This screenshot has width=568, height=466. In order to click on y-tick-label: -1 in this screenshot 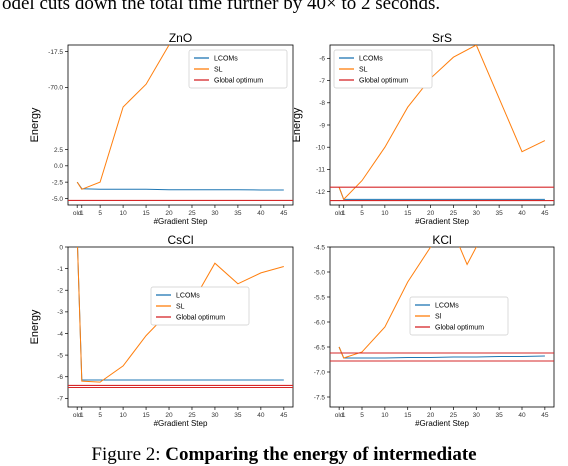, I will do `click(60, 269)`.